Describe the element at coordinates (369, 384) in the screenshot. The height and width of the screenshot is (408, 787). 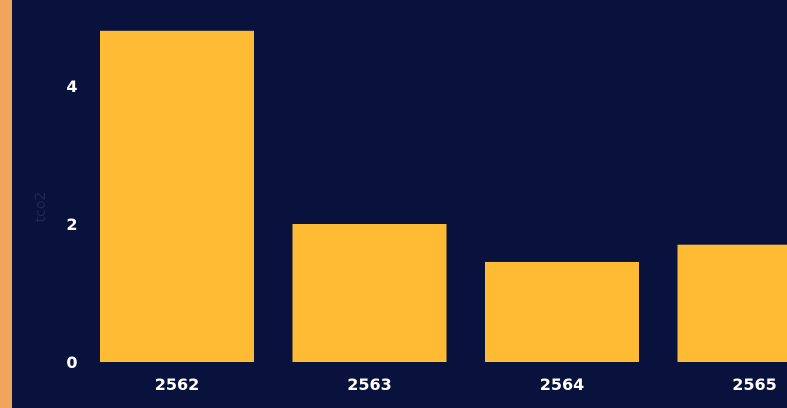
I see `x-tick-label-2563: 2563` at that location.